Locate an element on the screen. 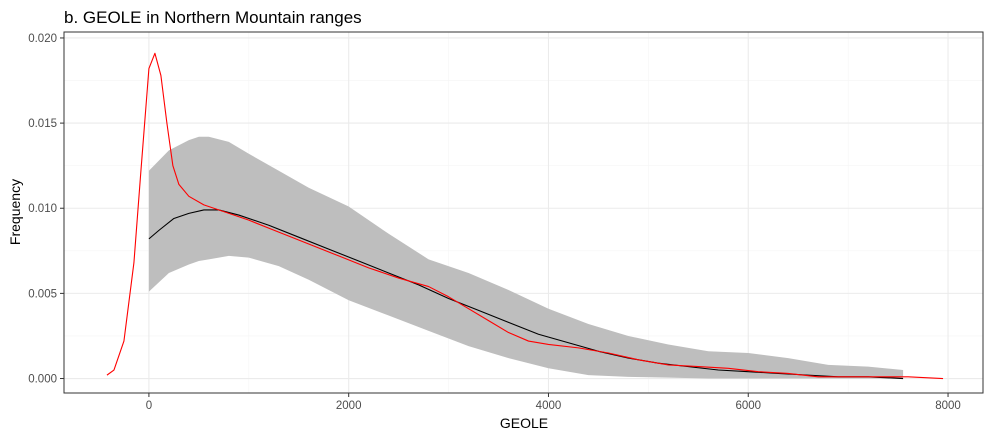 The width and height of the screenshot is (1000, 437). y-tick-label: 0.015 is located at coordinates (42, 124).